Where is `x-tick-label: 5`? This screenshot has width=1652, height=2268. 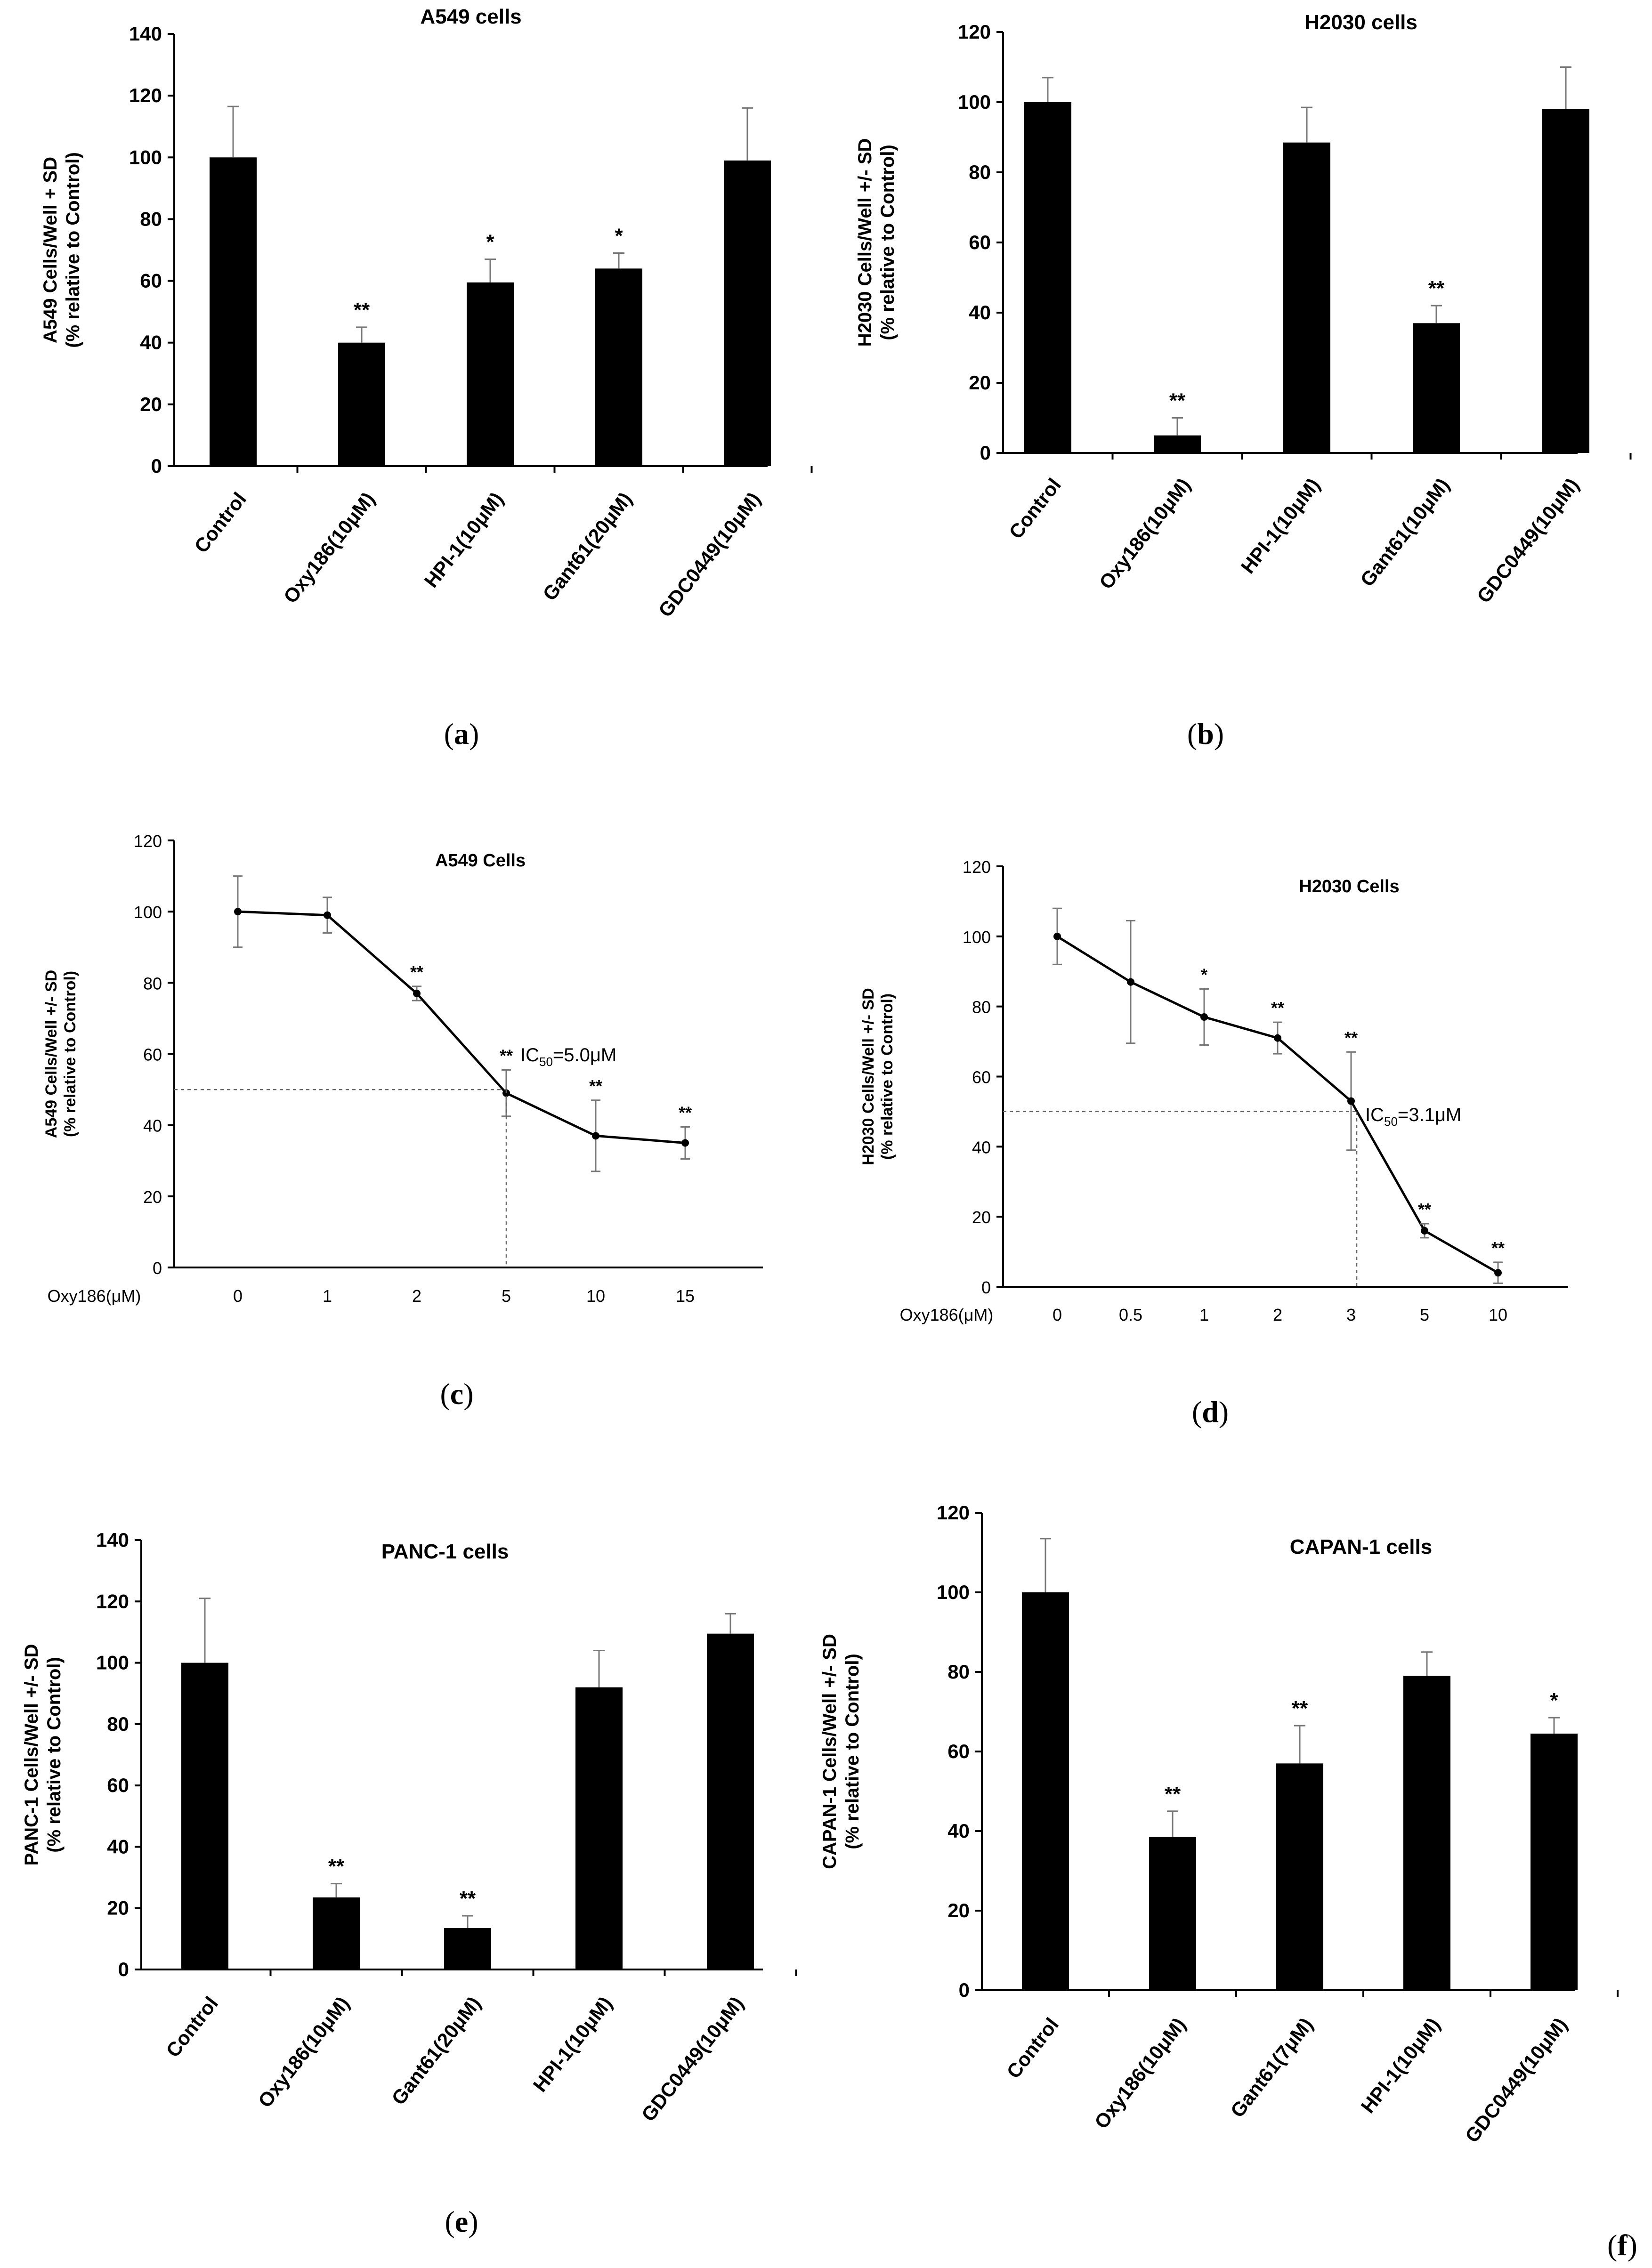
x-tick-label: 5 is located at coordinates (506, 1296).